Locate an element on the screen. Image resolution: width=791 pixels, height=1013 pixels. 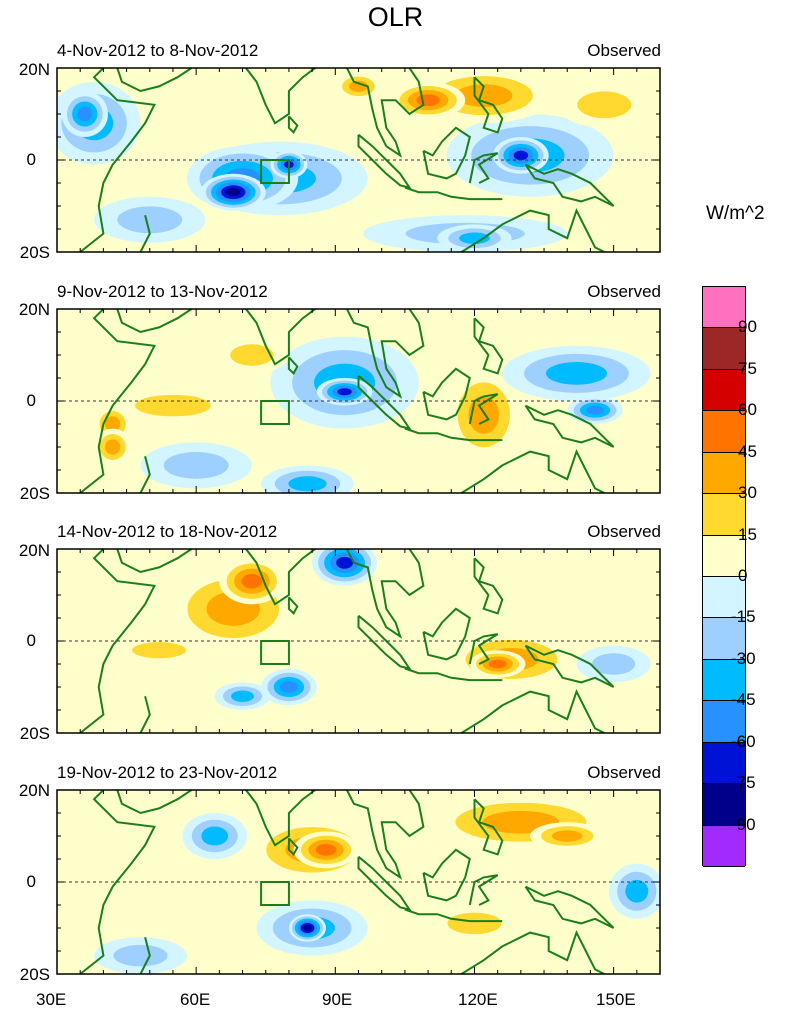
colorbar-label: 90 is located at coordinates (747, 327).